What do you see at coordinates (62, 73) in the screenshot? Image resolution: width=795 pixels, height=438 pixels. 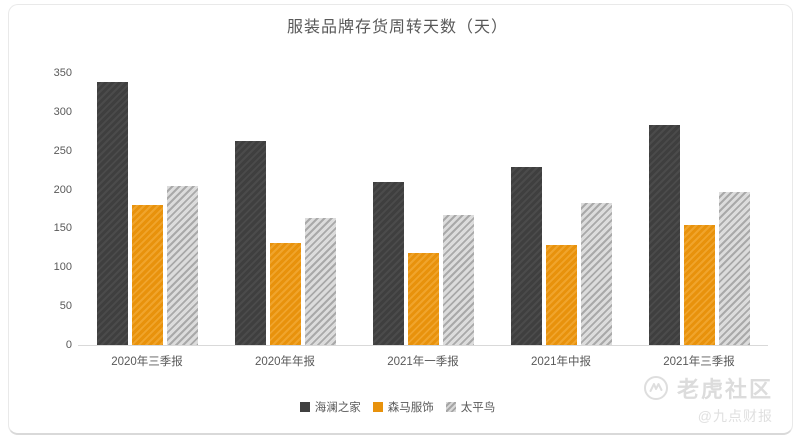 I see `y-tick-label: 350` at bounding box center [62, 73].